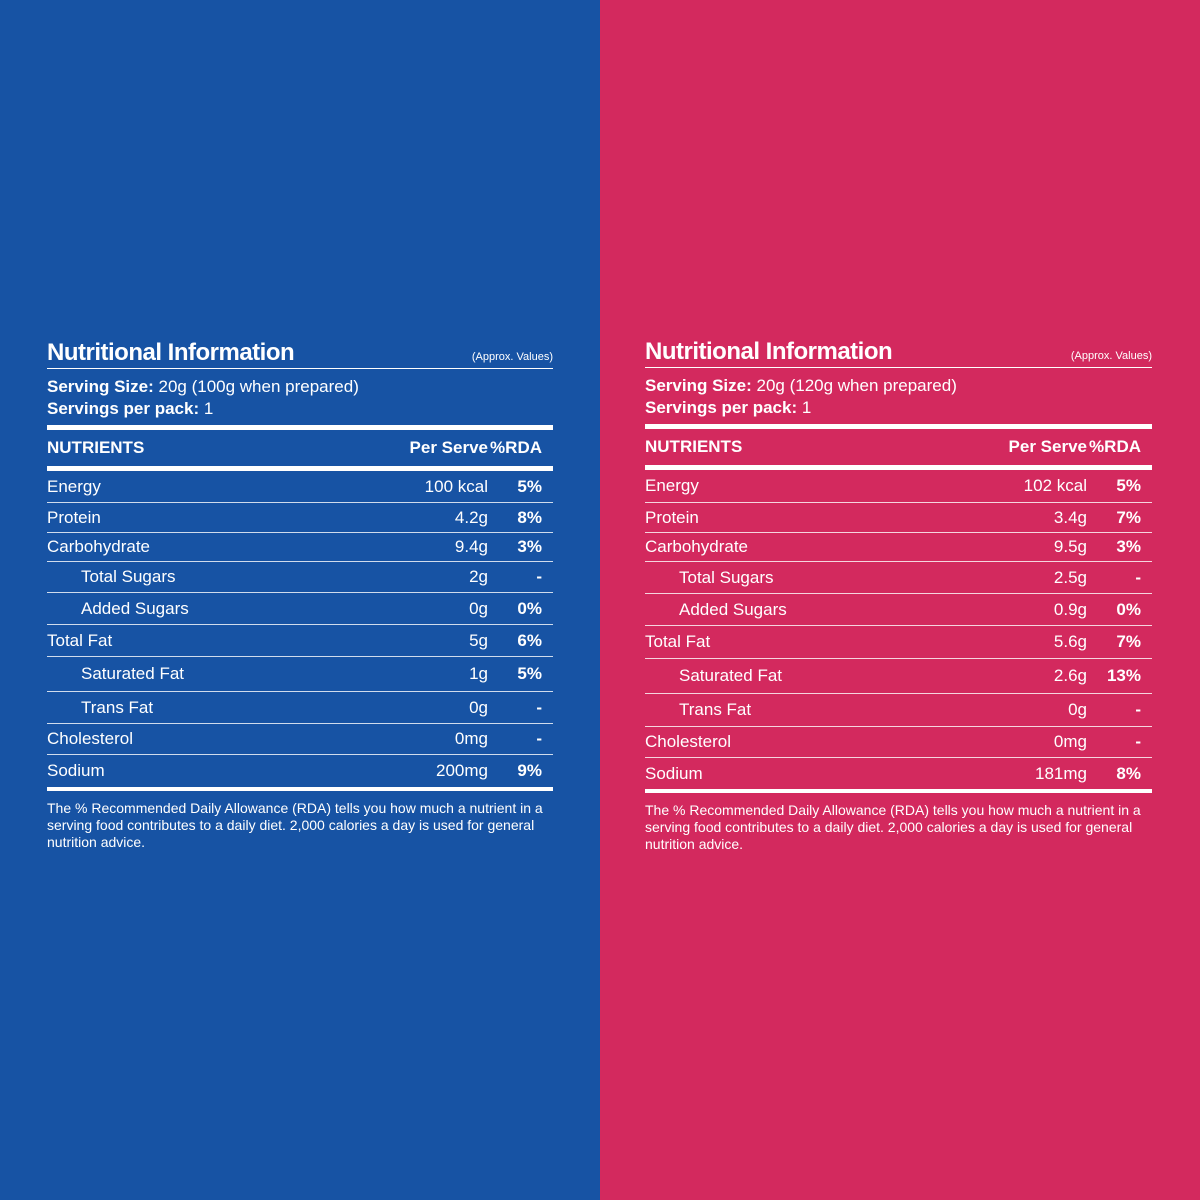 This screenshot has height=1200, width=1200. Describe the element at coordinates (471, 517) in the screenshot. I see `nutrient-per-serve: 4.2g` at that location.